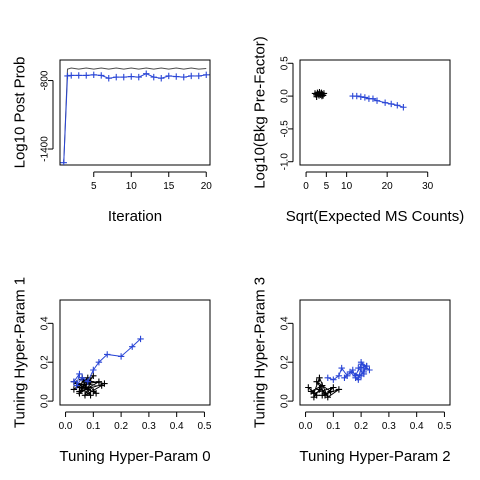  I want to click on x-tick-label: 0.2, so click(121, 426).